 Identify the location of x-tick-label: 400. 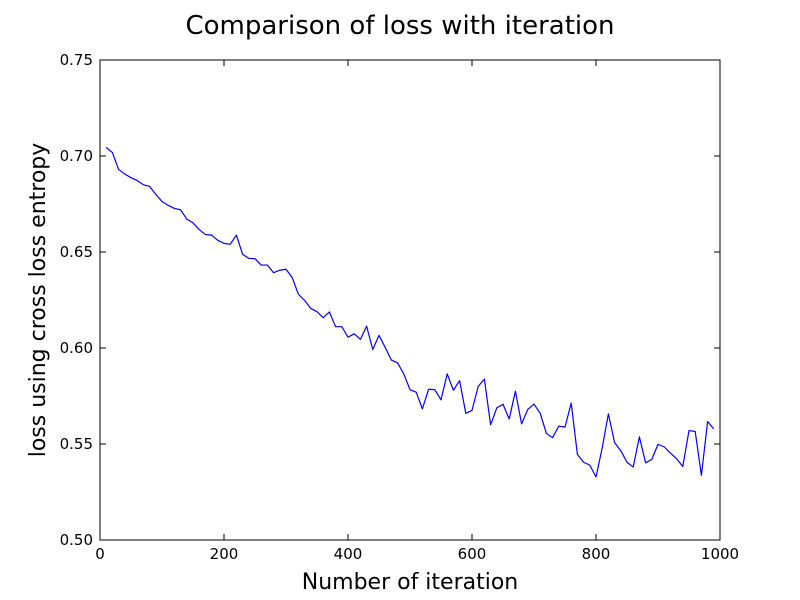
(348, 554).